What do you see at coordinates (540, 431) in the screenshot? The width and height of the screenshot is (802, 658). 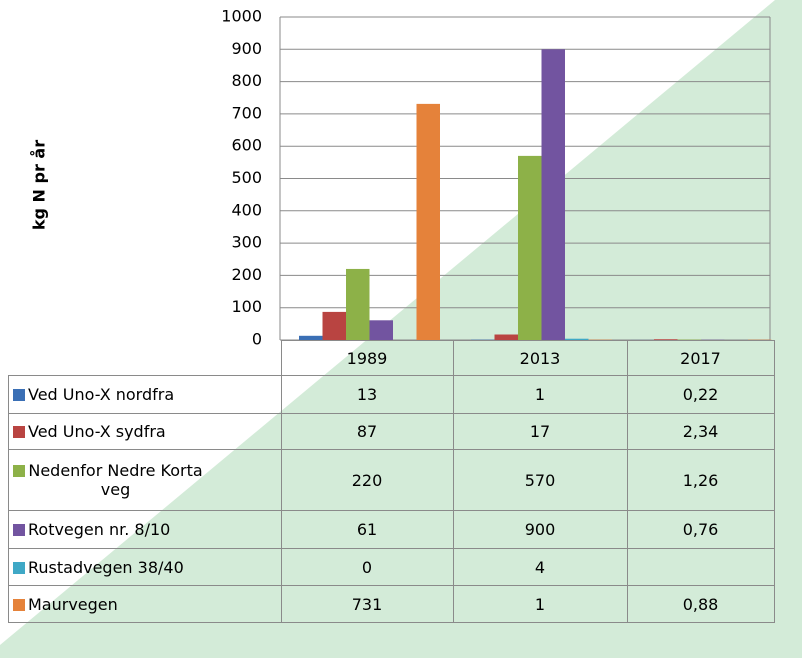 I see `value-cell: 17` at bounding box center [540, 431].